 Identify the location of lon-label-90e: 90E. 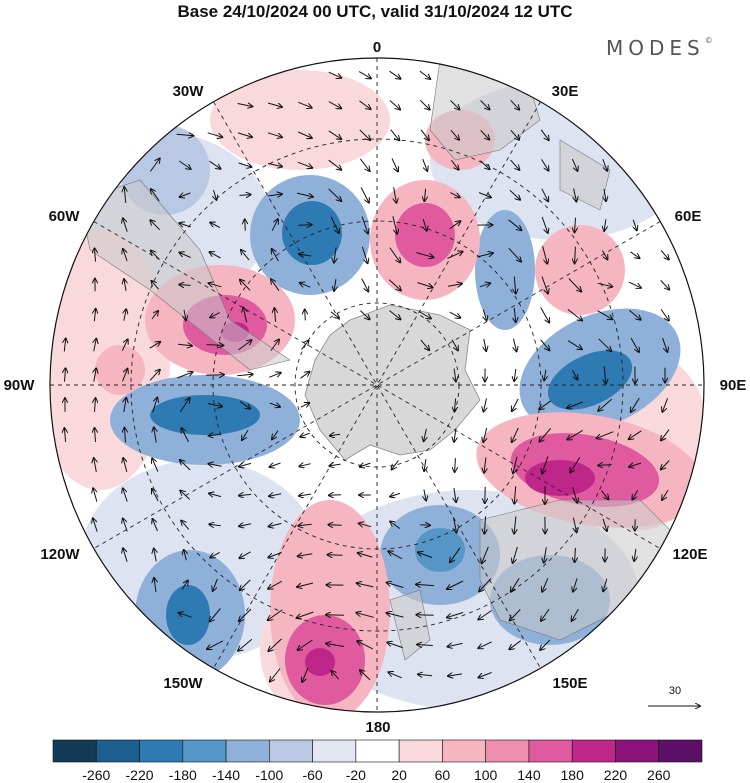
(733, 385).